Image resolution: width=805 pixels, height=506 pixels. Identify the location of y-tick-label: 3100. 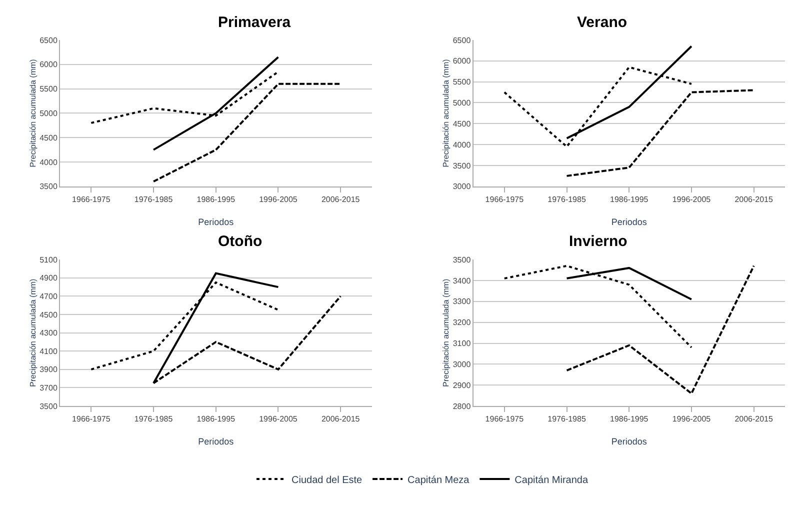
(462, 343).